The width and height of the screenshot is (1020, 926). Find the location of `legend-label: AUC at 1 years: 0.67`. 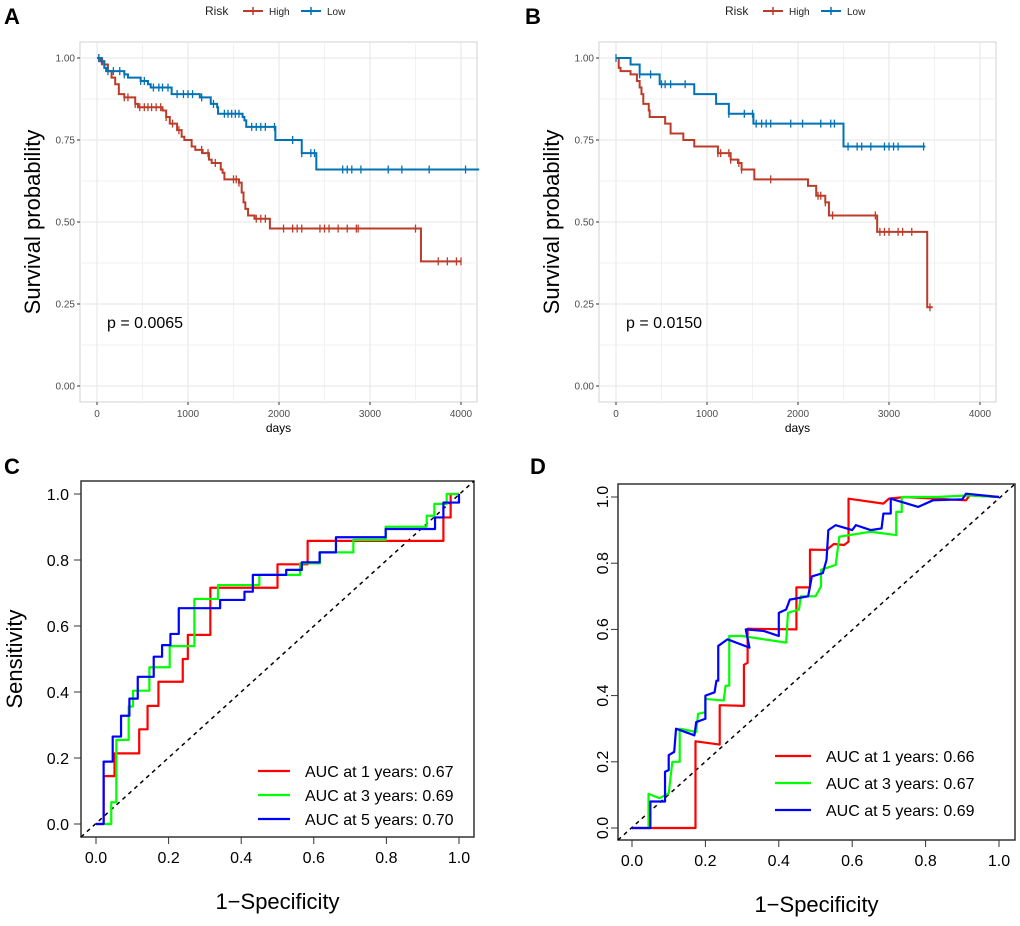

legend-label: AUC at 1 years: 0.67 is located at coordinates (379, 772).